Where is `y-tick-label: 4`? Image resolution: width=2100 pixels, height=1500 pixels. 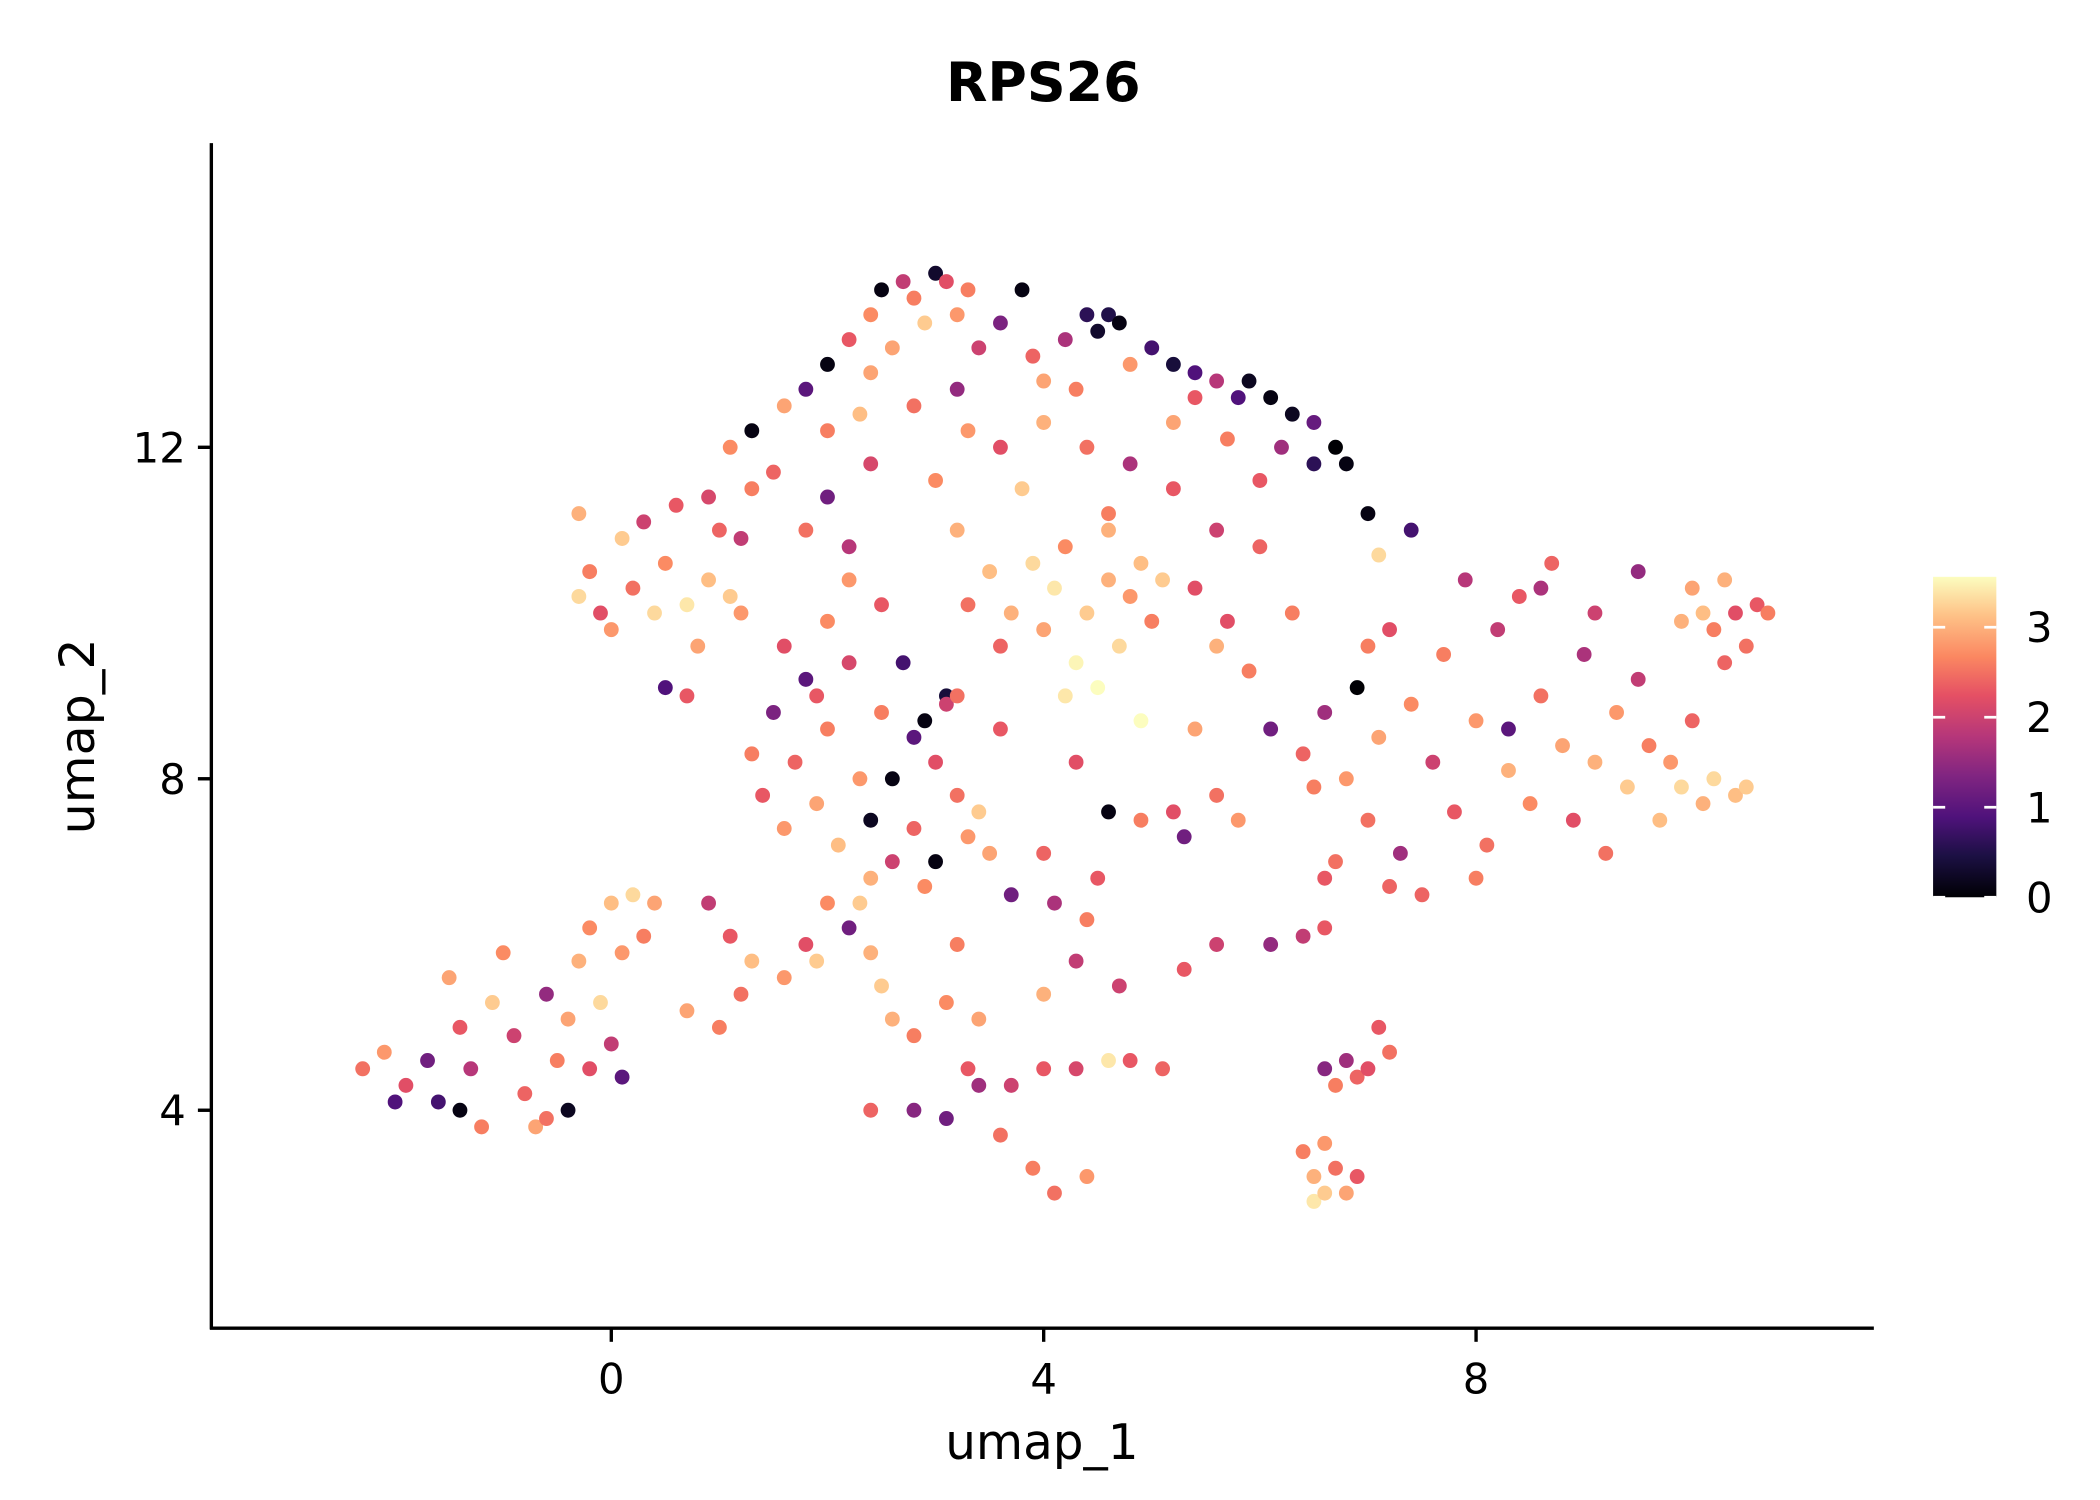 y-tick-label: 4 is located at coordinates (172, 1110).